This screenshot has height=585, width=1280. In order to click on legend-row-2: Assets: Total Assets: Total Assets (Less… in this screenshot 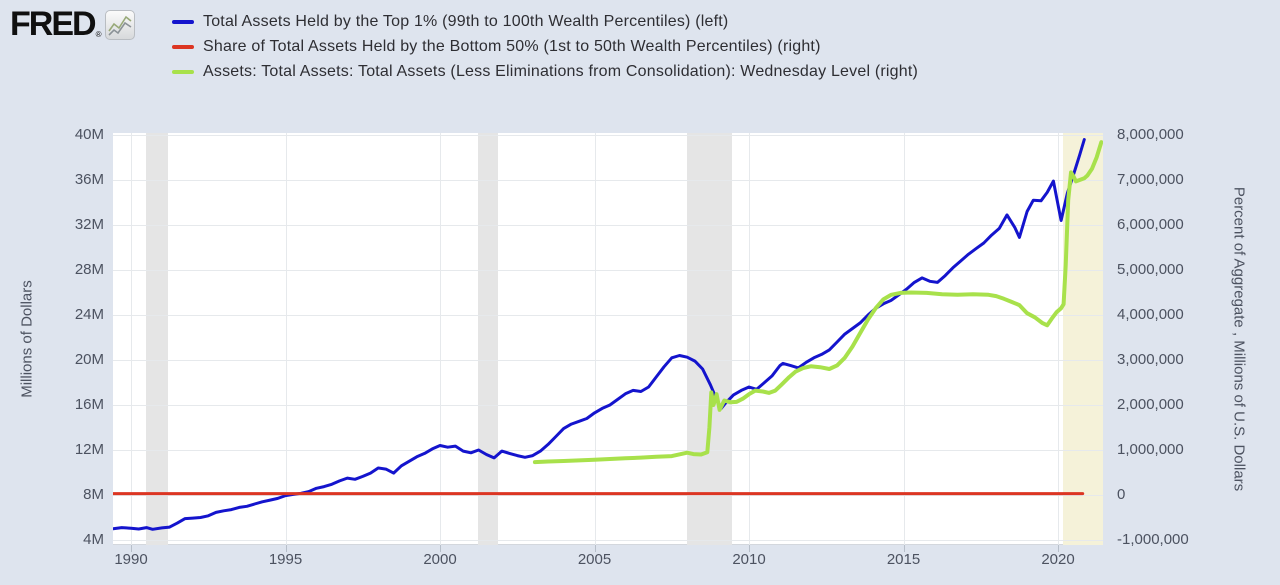, I will do `click(652, 71)`.